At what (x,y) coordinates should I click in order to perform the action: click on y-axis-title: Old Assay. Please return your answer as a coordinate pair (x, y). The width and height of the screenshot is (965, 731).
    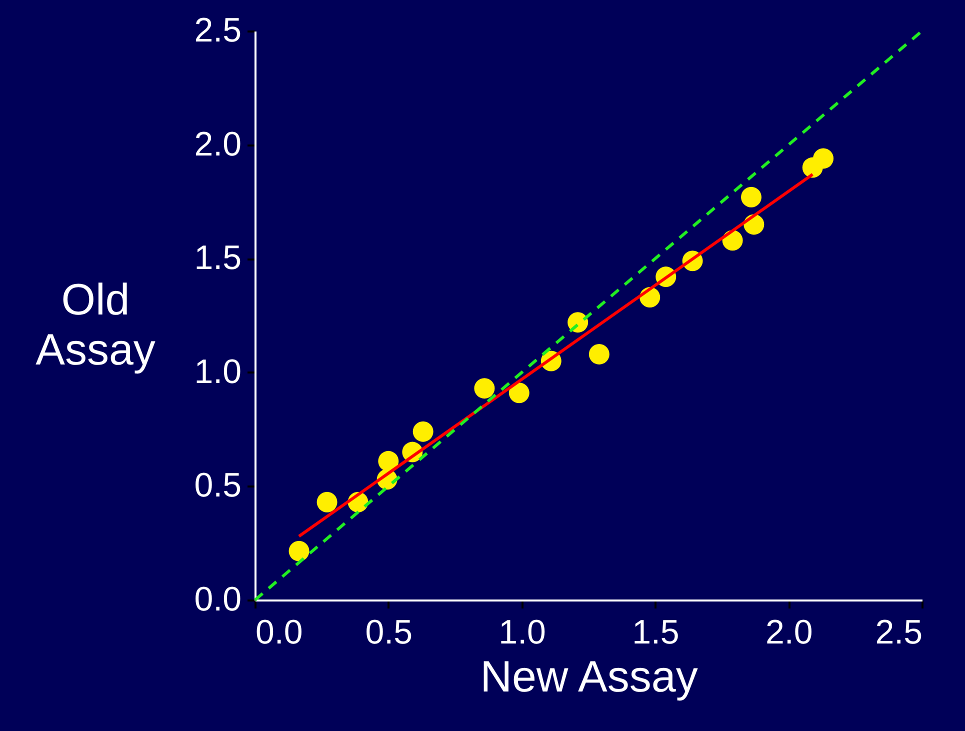
    Looking at the image, I should click on (96, 325).